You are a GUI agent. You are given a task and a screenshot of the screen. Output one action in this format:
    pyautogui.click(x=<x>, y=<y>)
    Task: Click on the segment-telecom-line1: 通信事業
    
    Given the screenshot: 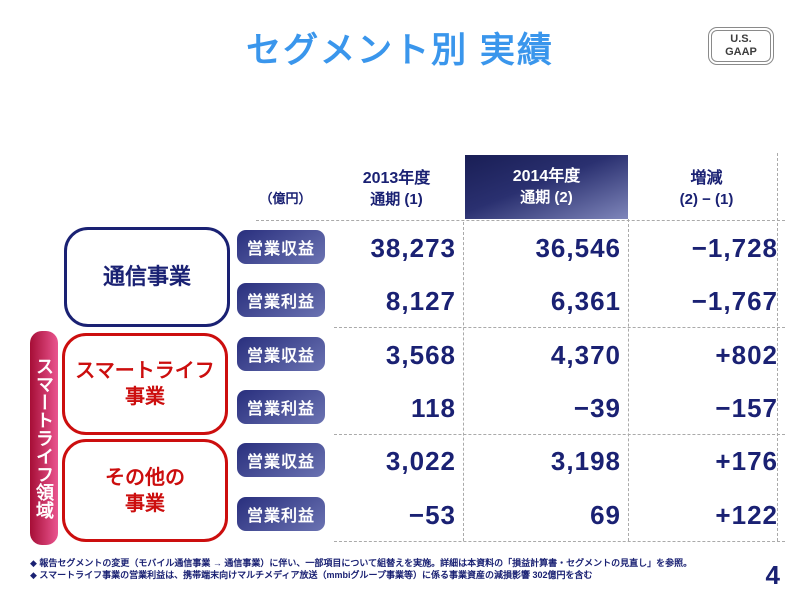 What is the action you would take?
    pyautogui.click(x=146, y=276)
    